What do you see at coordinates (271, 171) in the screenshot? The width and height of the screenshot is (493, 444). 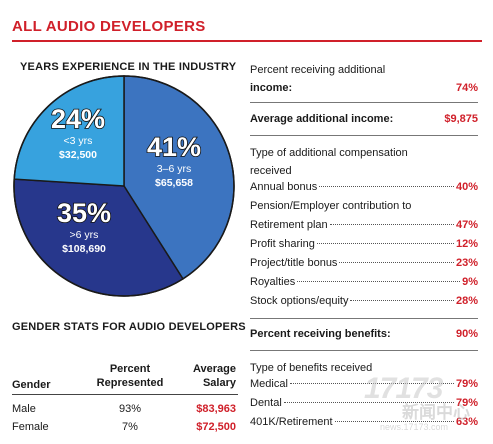 I see `compensation-title-2: received` at bounding box center [271, 171].